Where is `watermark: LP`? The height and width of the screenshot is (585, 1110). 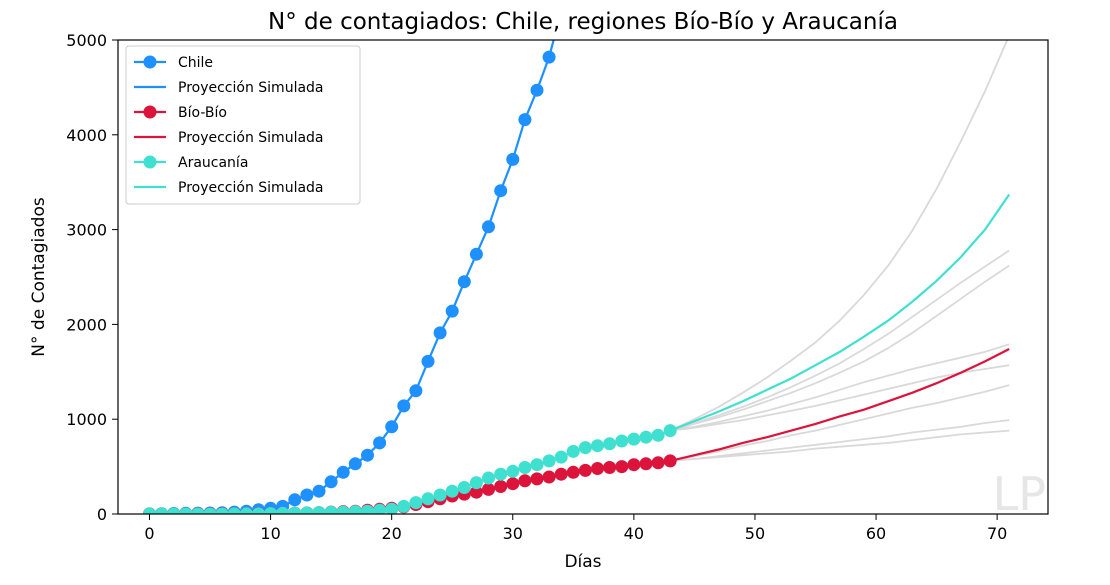
watermark: LP is located at coordinates (1019, 494).